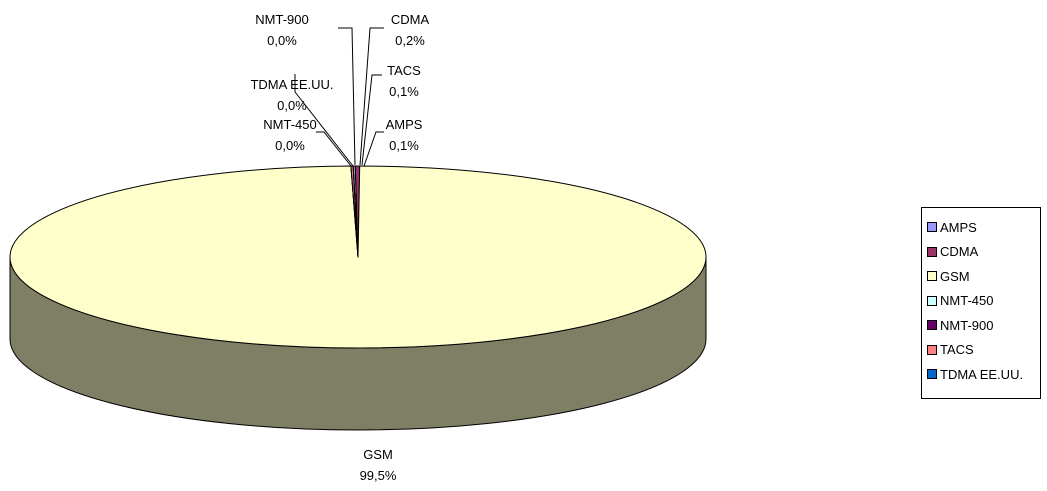 This screenshot has height=491, width=1047. What do you see at coordinates (959, 252) in the screenshot?
I see `legend-label-cdma: CDMA` at bounding box center [959, 252].